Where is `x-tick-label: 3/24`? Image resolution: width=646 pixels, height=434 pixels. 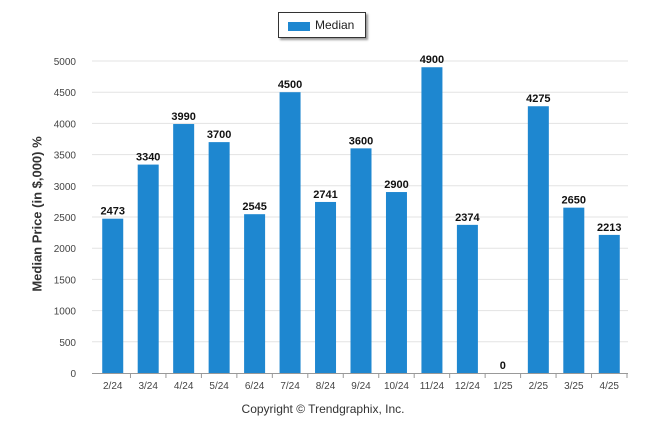 x-tick-label: 3/24 is located at coordinates (148, 386).